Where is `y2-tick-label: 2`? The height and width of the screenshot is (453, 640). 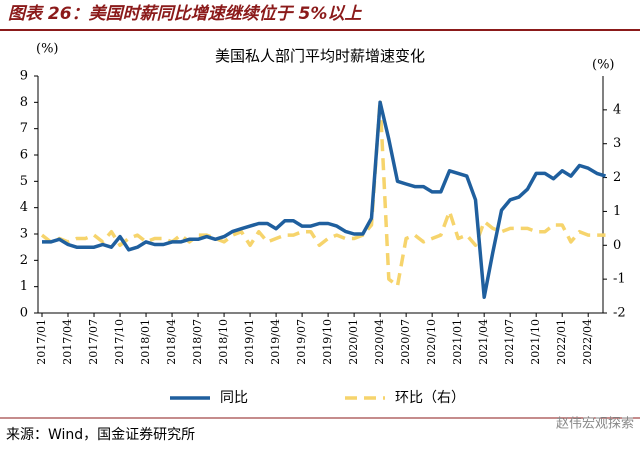 y2-tick-label: 2 is located at coordinates (617, 177).